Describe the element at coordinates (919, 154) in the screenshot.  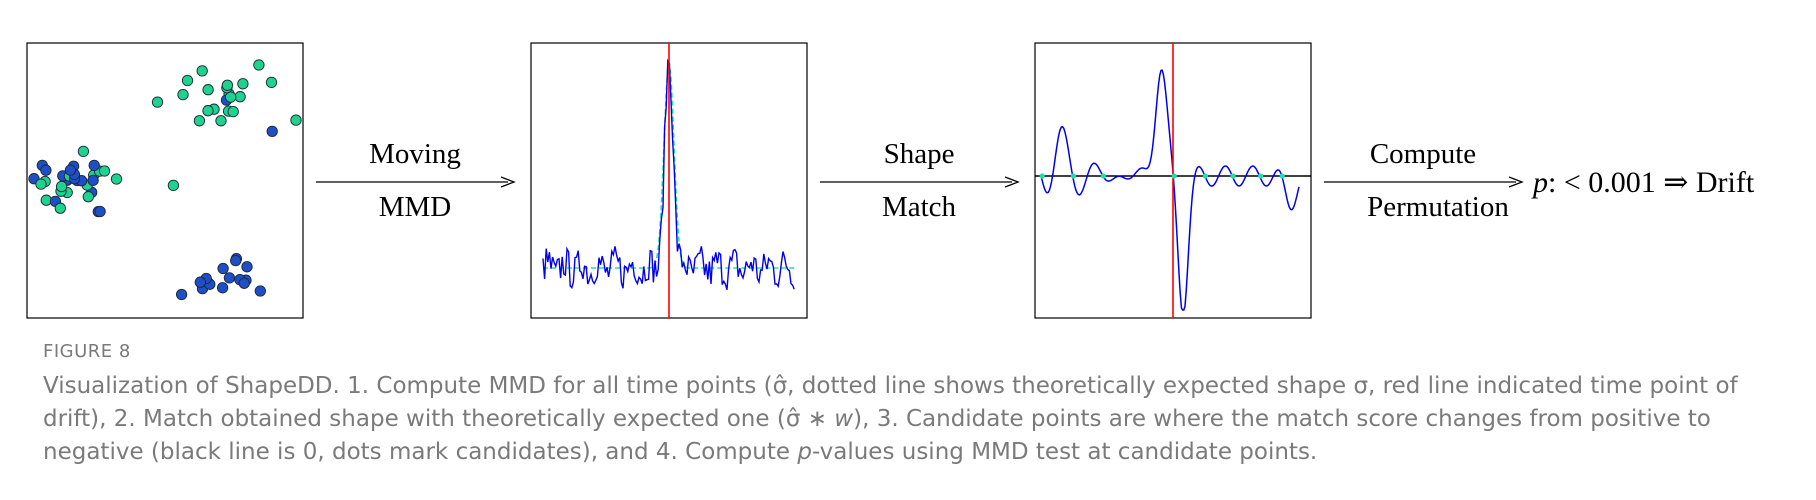
I see `step-2-label-line1: Shape` at that location.